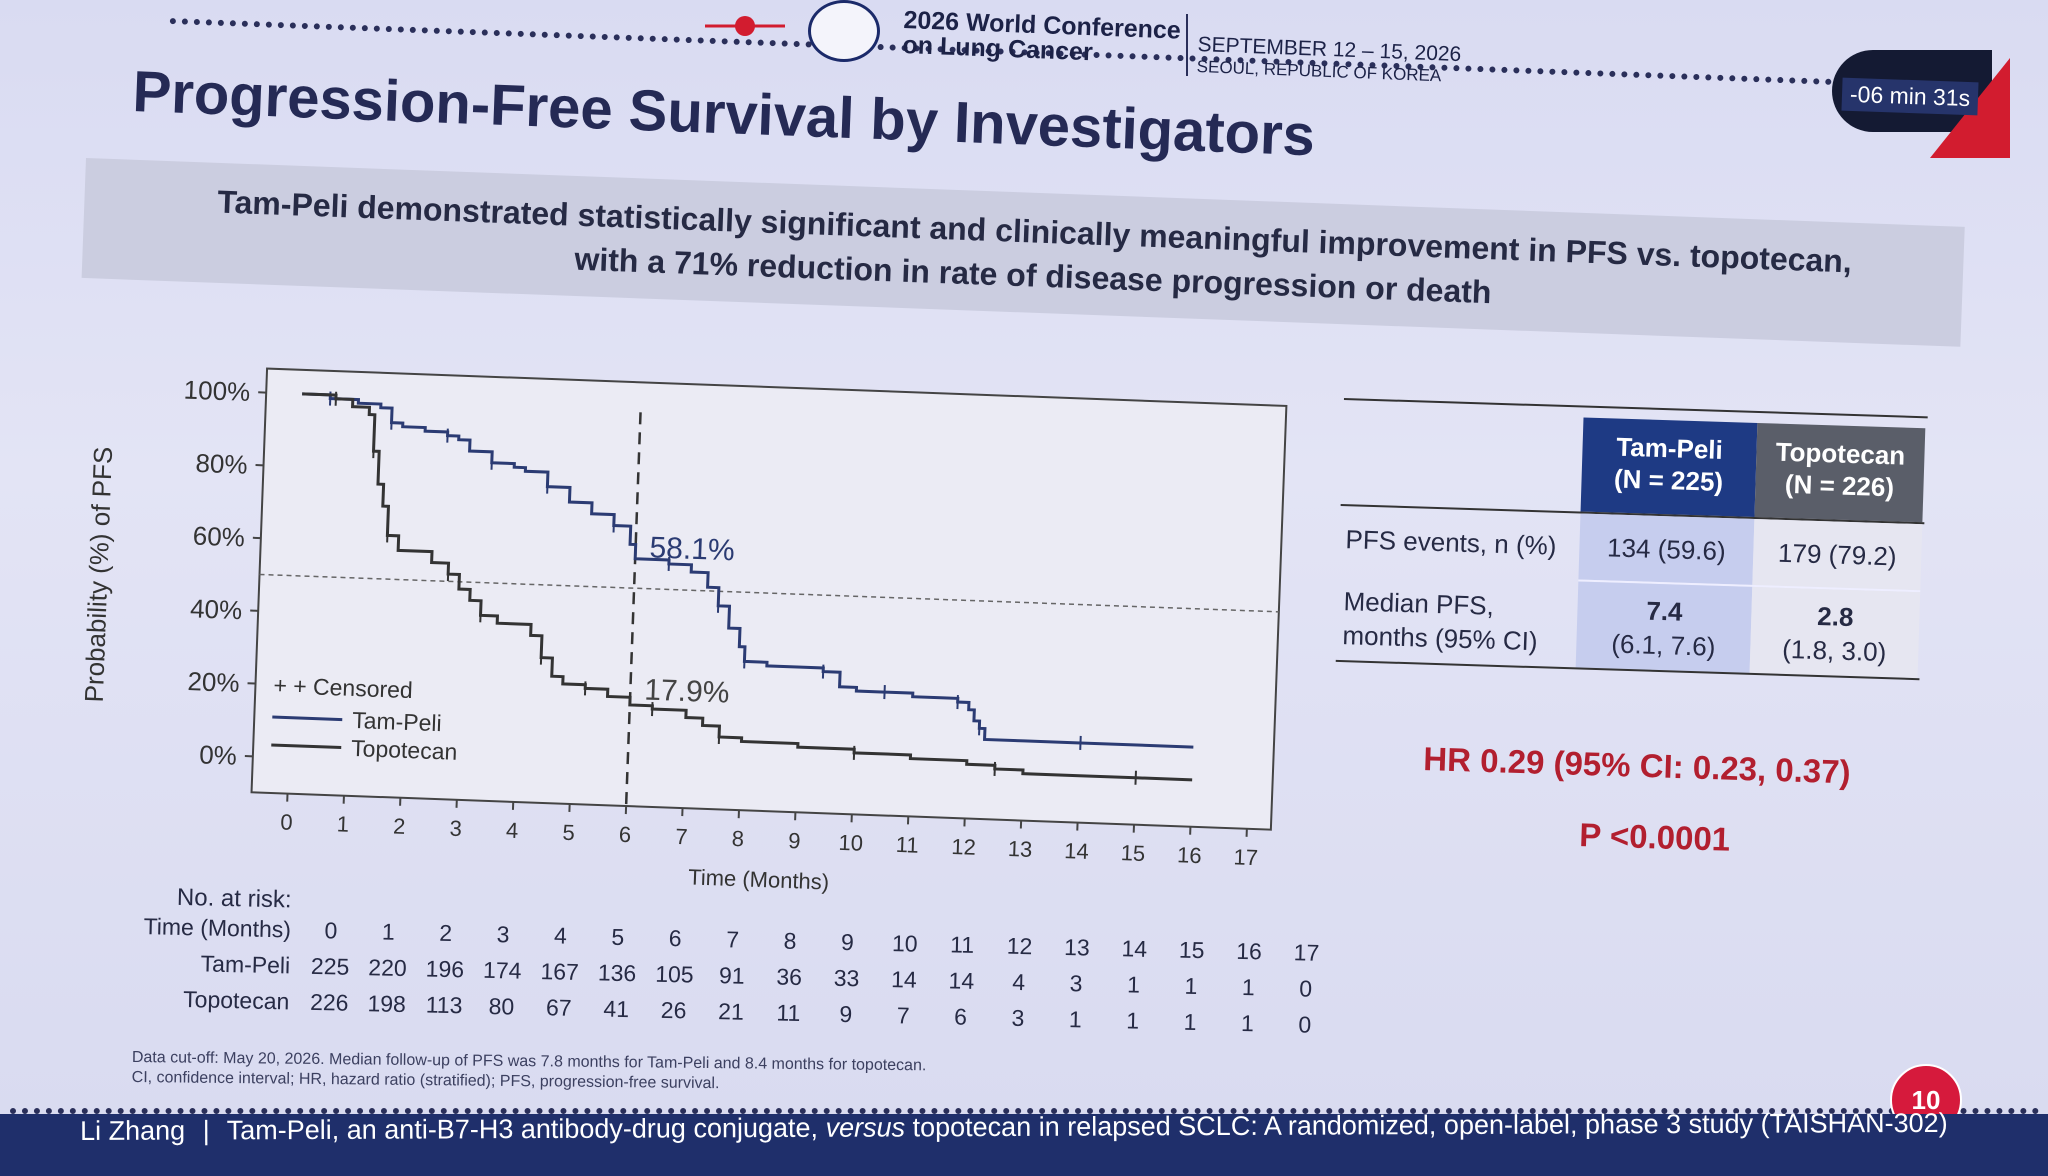 The width and height of the screenshot is (2048, 1176). I want to click on presenter-name: Li Zhang, so click(133, 1130).